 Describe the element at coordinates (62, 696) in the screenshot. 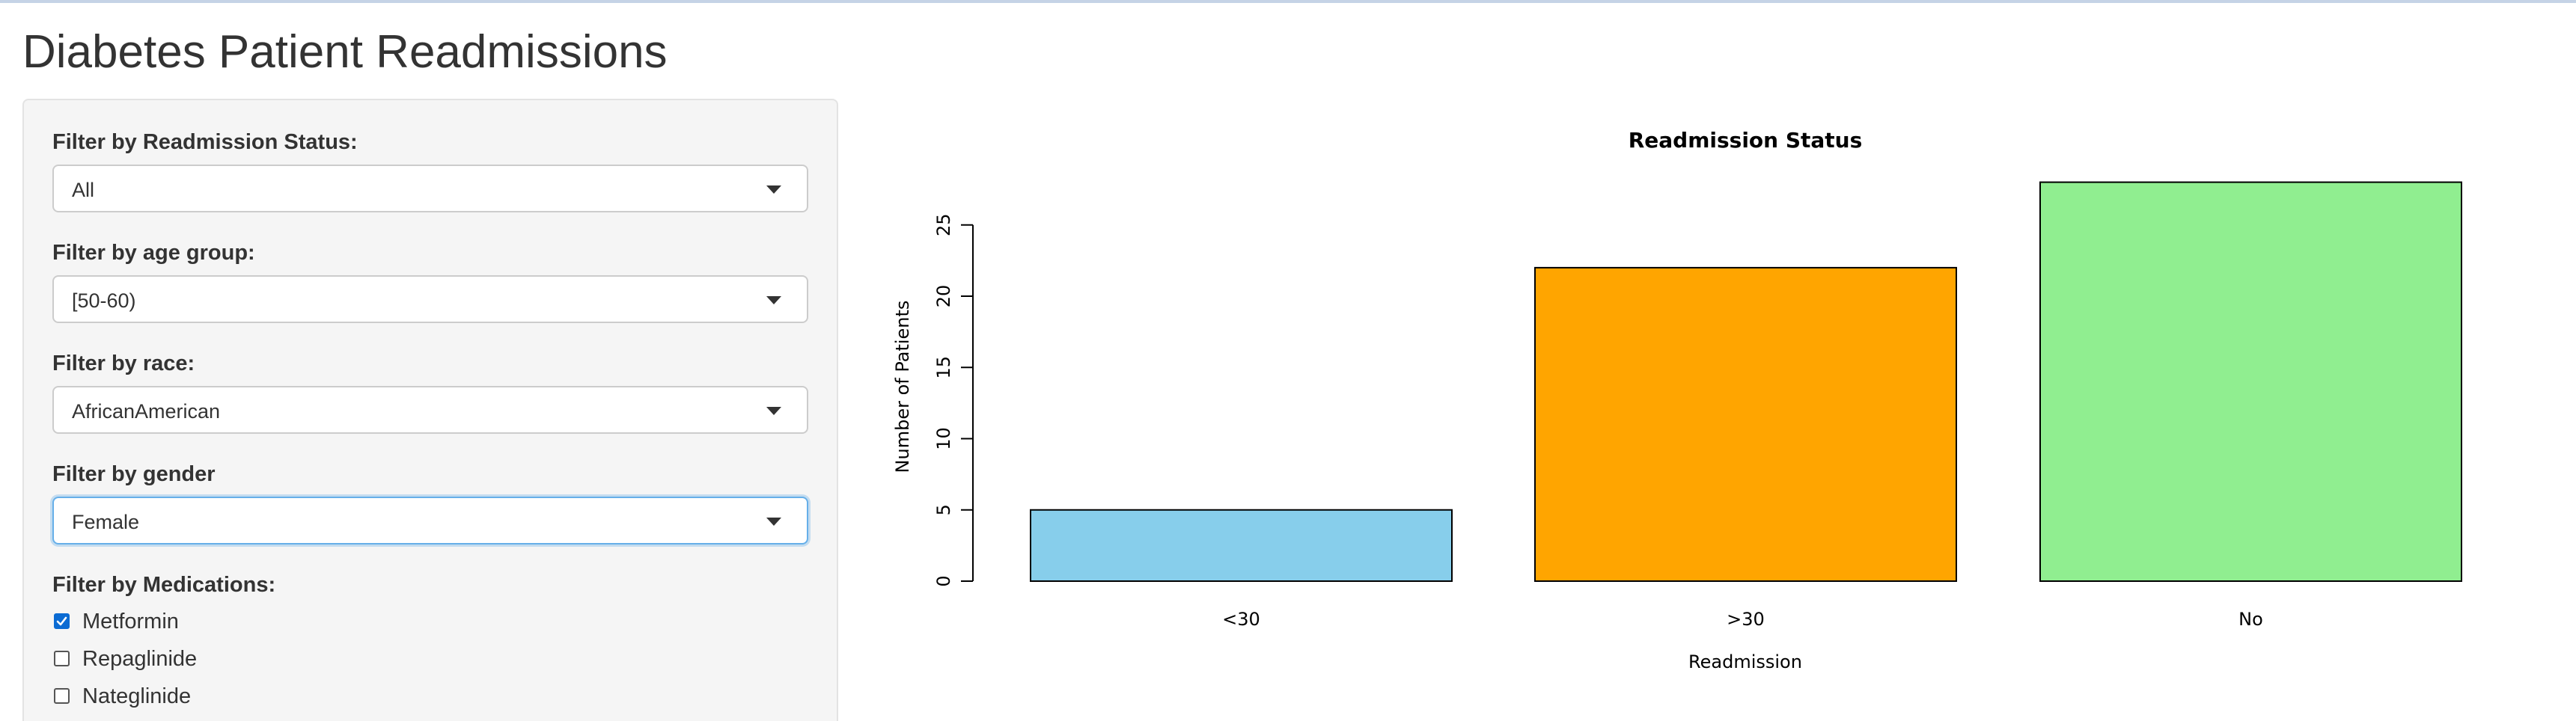

I see `nateglinide-checkbox` at that location.